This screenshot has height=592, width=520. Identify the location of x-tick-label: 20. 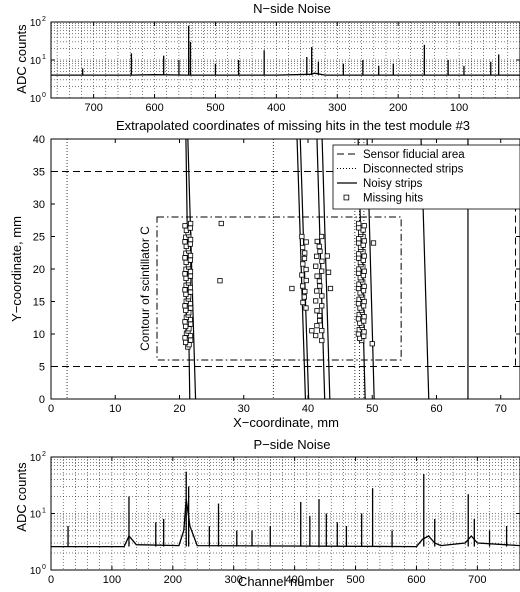
(179, 409).